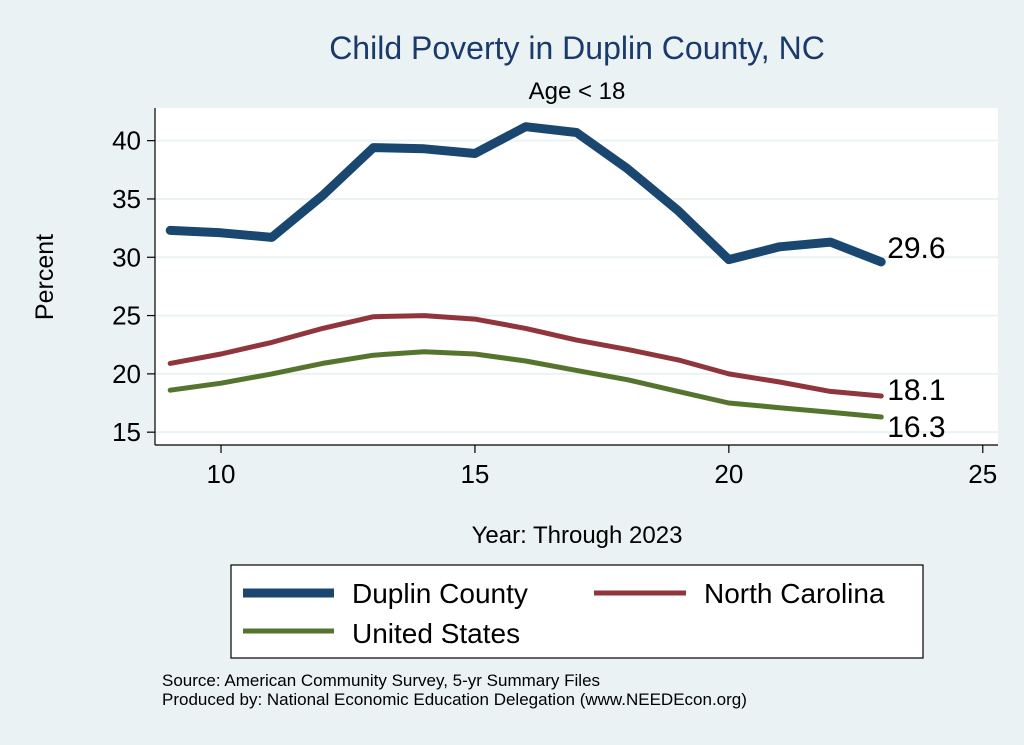 The image size is (1024, 745). I want to click on y-tick-label-15: 15, so click(126, 432).